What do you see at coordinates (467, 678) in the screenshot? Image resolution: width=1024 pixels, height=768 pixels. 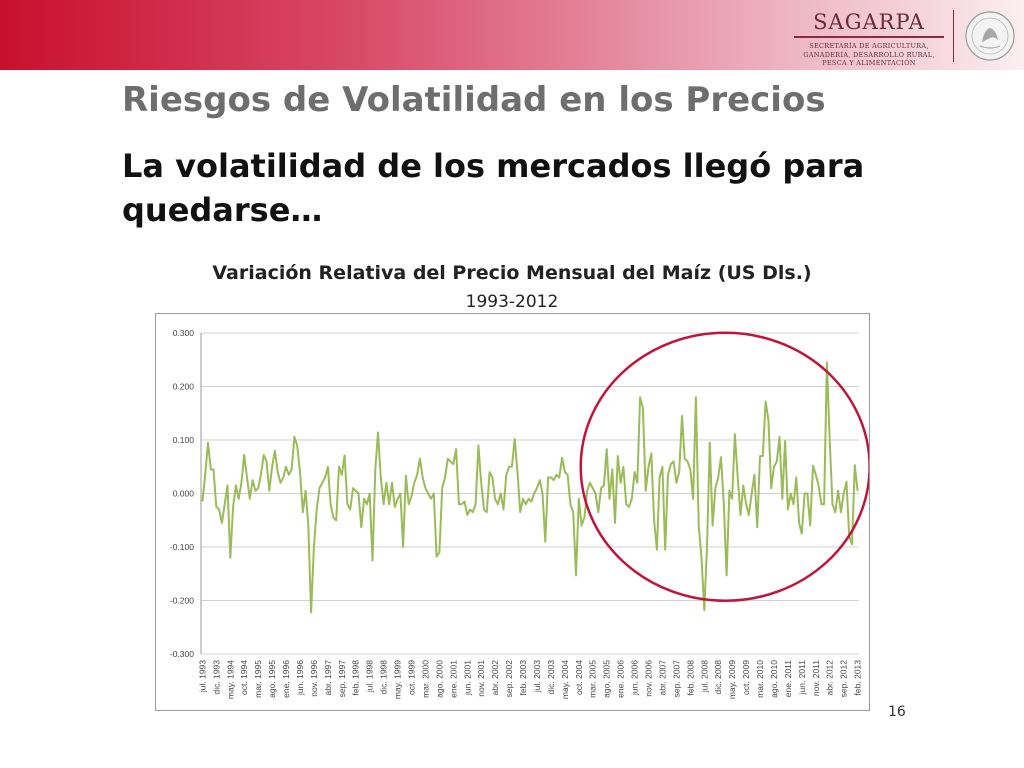 I see `x-tick-label: jun. 2001` at bounding box center [467, 678].